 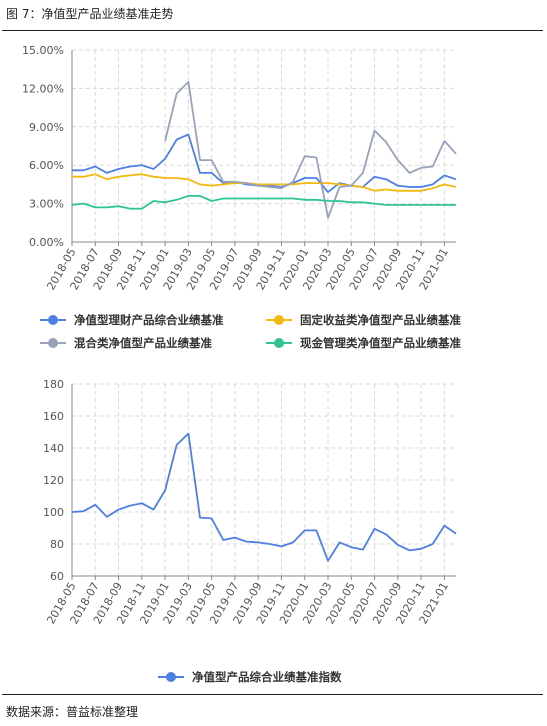 What do you see at coordinates (53, 416) in the screenshot?
I see `y-tick-label: 160` at bounding box center [53, 416].